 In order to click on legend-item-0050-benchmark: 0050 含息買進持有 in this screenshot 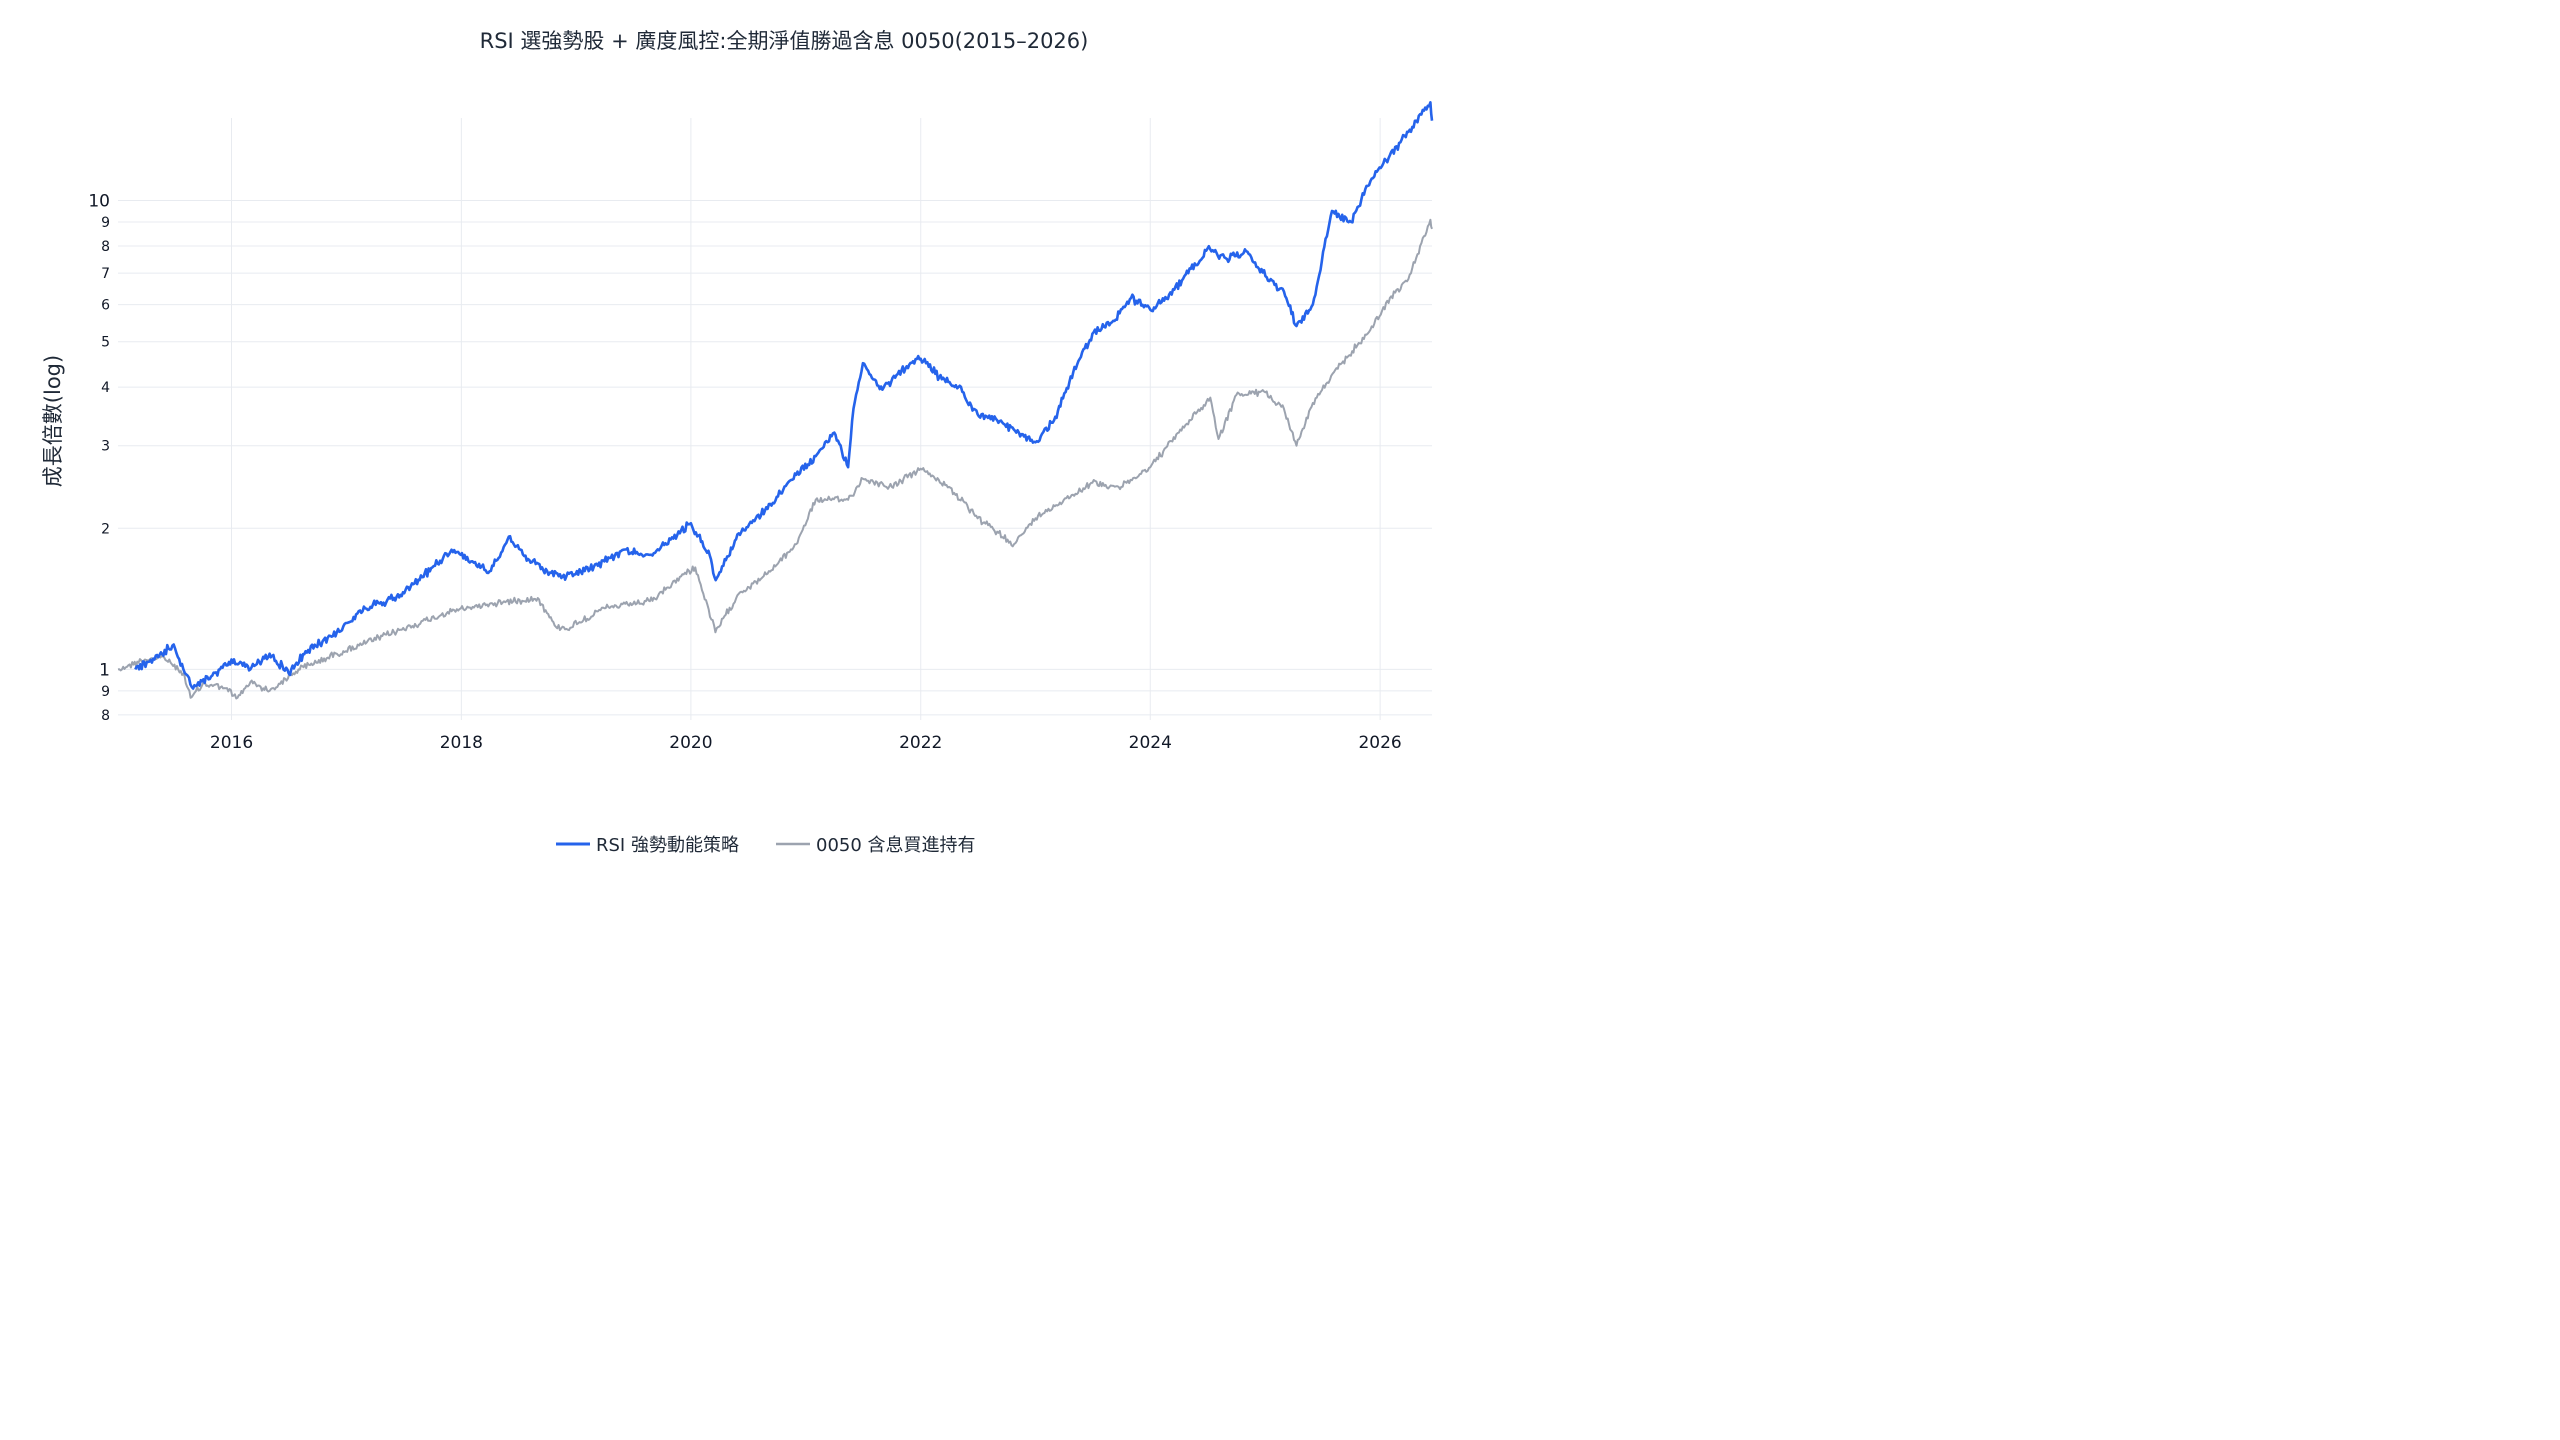, I will do `click(876, 845)`.